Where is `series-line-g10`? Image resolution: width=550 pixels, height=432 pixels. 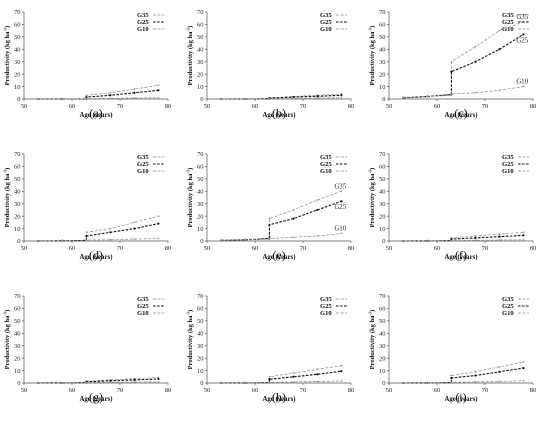
series-line-g10 is located at coordinates (281, 237).